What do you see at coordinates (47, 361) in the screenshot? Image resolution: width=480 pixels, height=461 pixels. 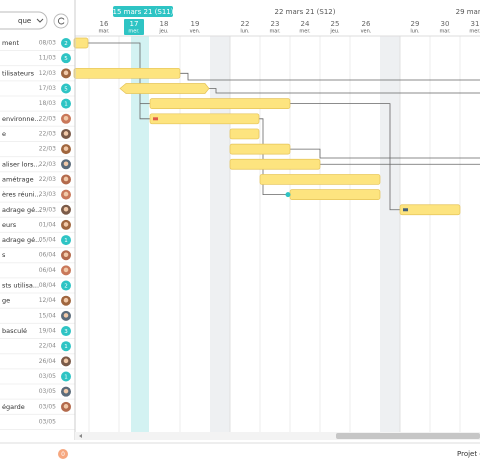 I see `task-date: 26/04` at bounding box center [47, 361].